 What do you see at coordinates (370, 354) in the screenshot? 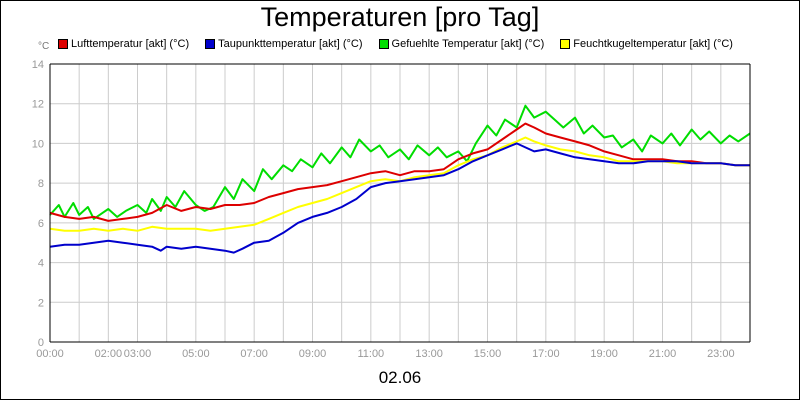
I see `x-tick-label: 11:00` at bounding box center [370, 354].